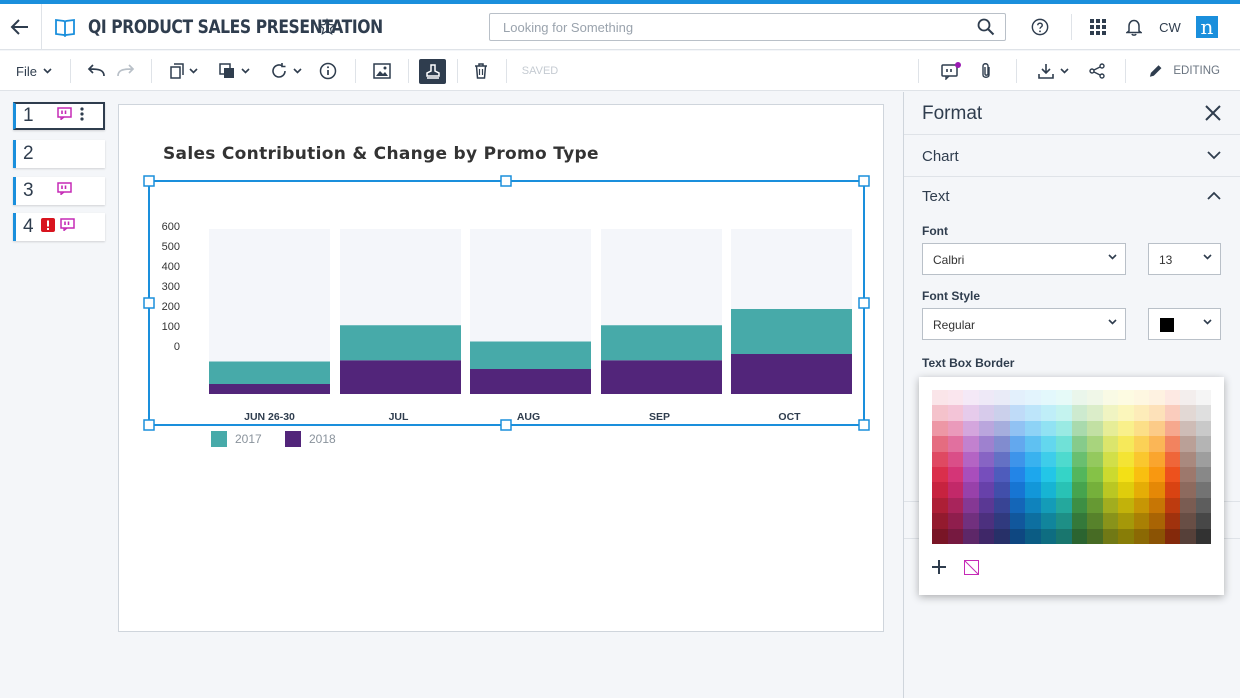 This screenshot has height=698, width=1240. I want to click on more-vertical-icon, so click(82, 116).